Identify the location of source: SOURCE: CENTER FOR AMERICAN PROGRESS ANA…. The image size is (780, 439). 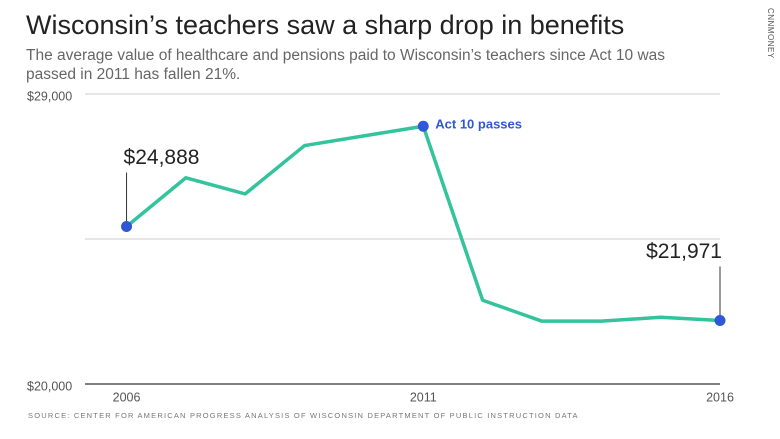
(303, 415).